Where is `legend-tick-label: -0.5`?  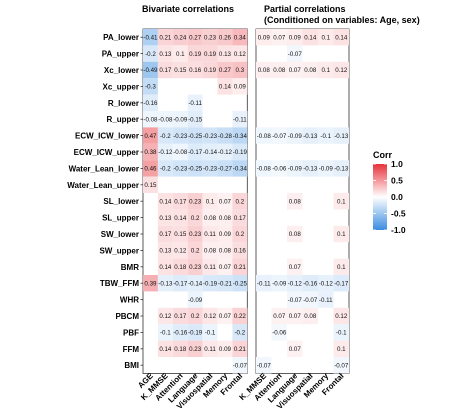
legend-tick-label: -0.5 is located at coordinates (398, 214).